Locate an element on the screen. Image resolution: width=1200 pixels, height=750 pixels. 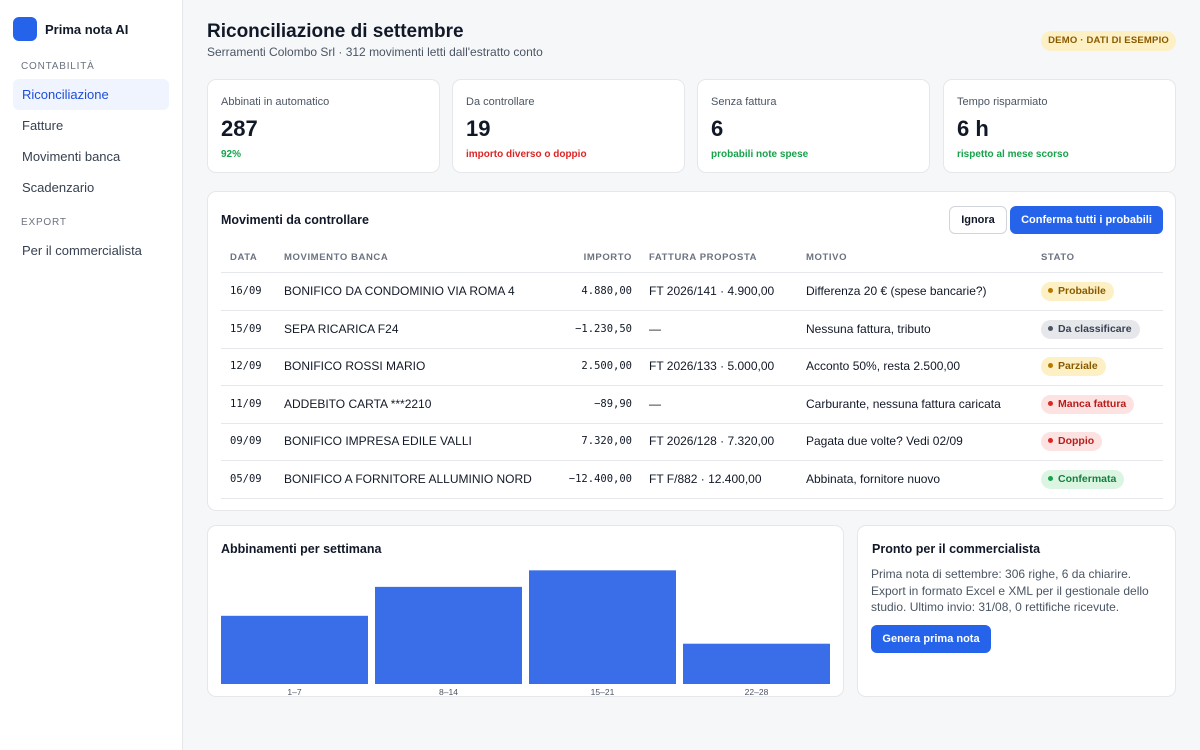
row-amount: −1.230,50 is located at coordinates (603, 328).